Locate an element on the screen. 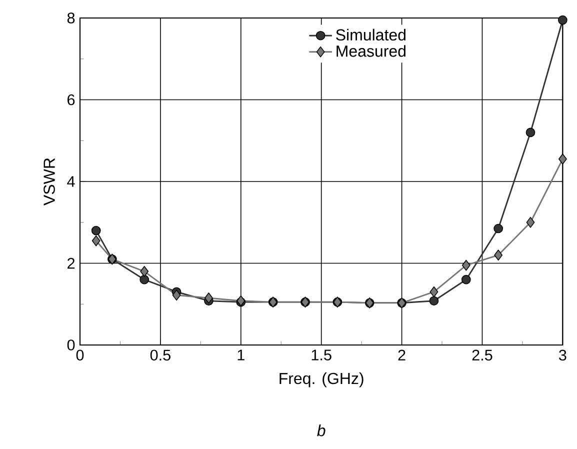 The height and width of the screenshot is (449, 577). x-tick-label: 2 is located at coordinates (402, 355).